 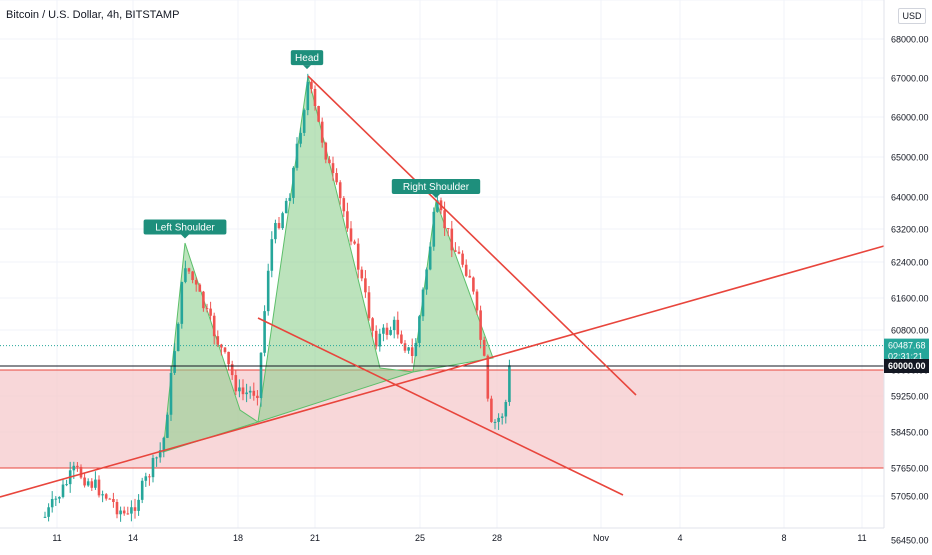 What do you see at coordinates (912, 16) in the screenshot?
I see `currency-badge: USD` at bounding box center [912, 16].